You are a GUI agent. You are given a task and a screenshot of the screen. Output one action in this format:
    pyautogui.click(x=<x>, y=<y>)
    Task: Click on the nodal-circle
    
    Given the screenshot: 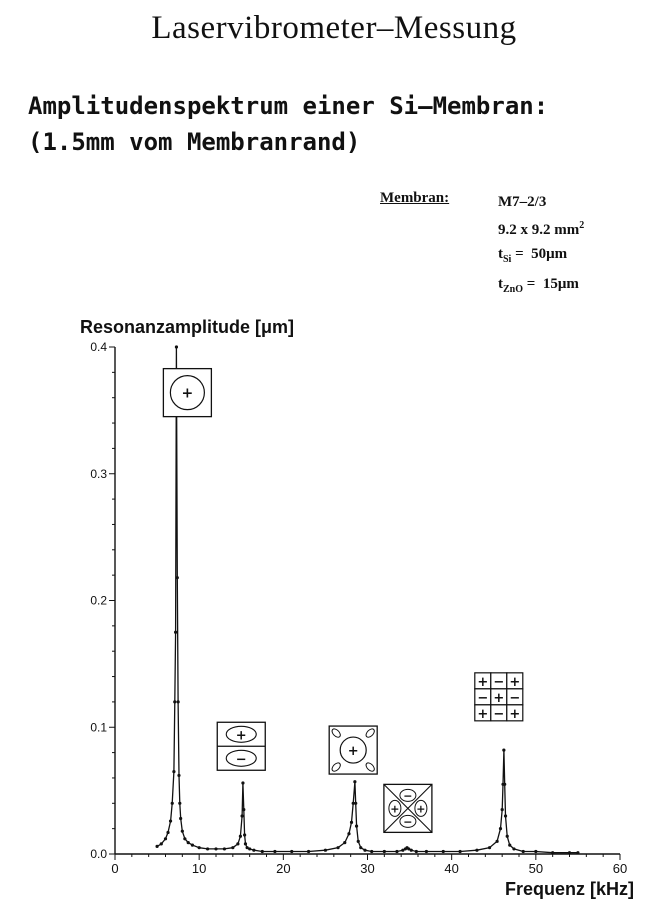 What is the action you would take?
    pyautogui.click(x=187, y=393)
    